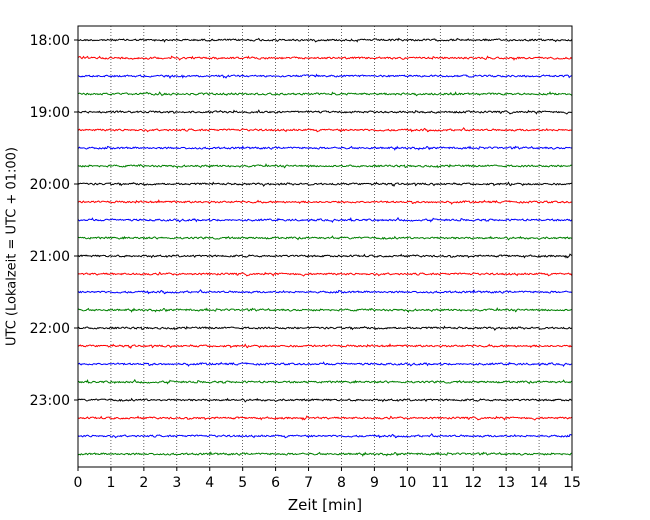 Image resolution: width=650 pixels, height=520 pixels. I want to click on x-tick-label: 10, so click(407, 483).